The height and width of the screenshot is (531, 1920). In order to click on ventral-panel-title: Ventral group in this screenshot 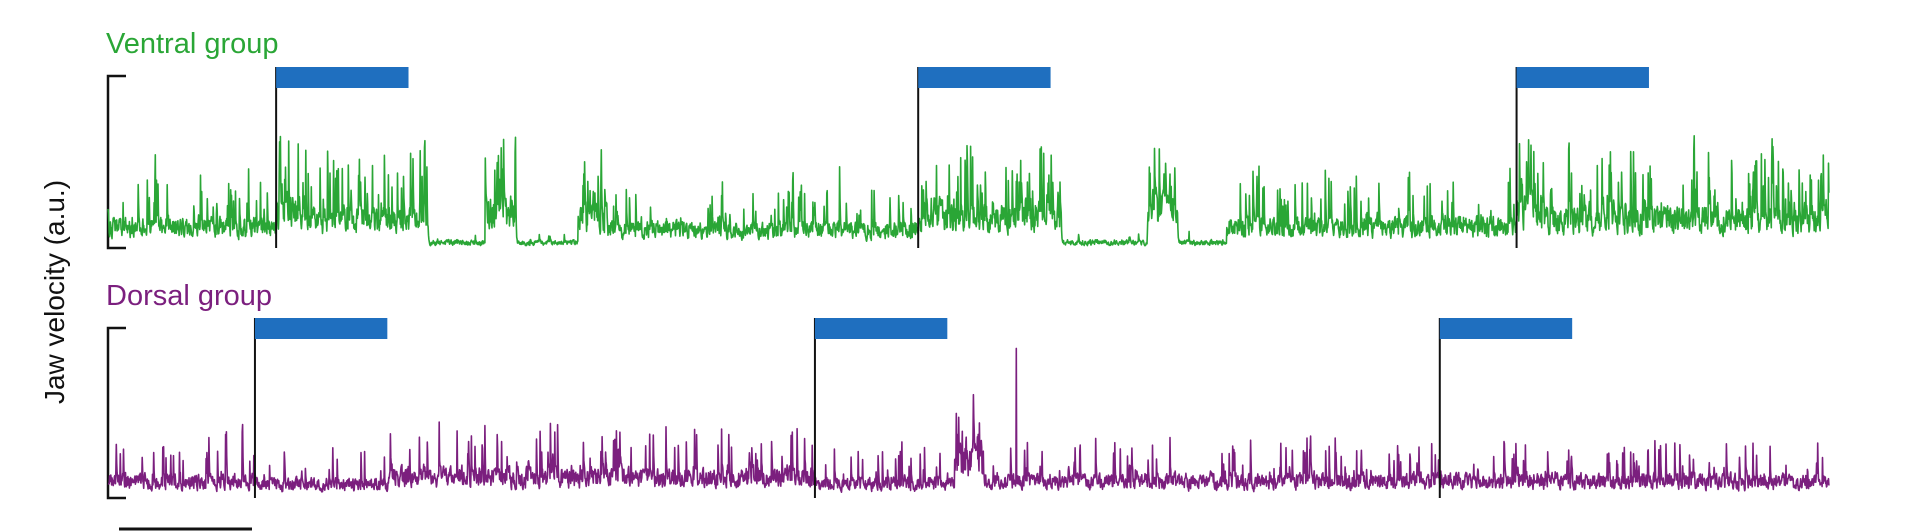, I will do `click(192, 44)`.